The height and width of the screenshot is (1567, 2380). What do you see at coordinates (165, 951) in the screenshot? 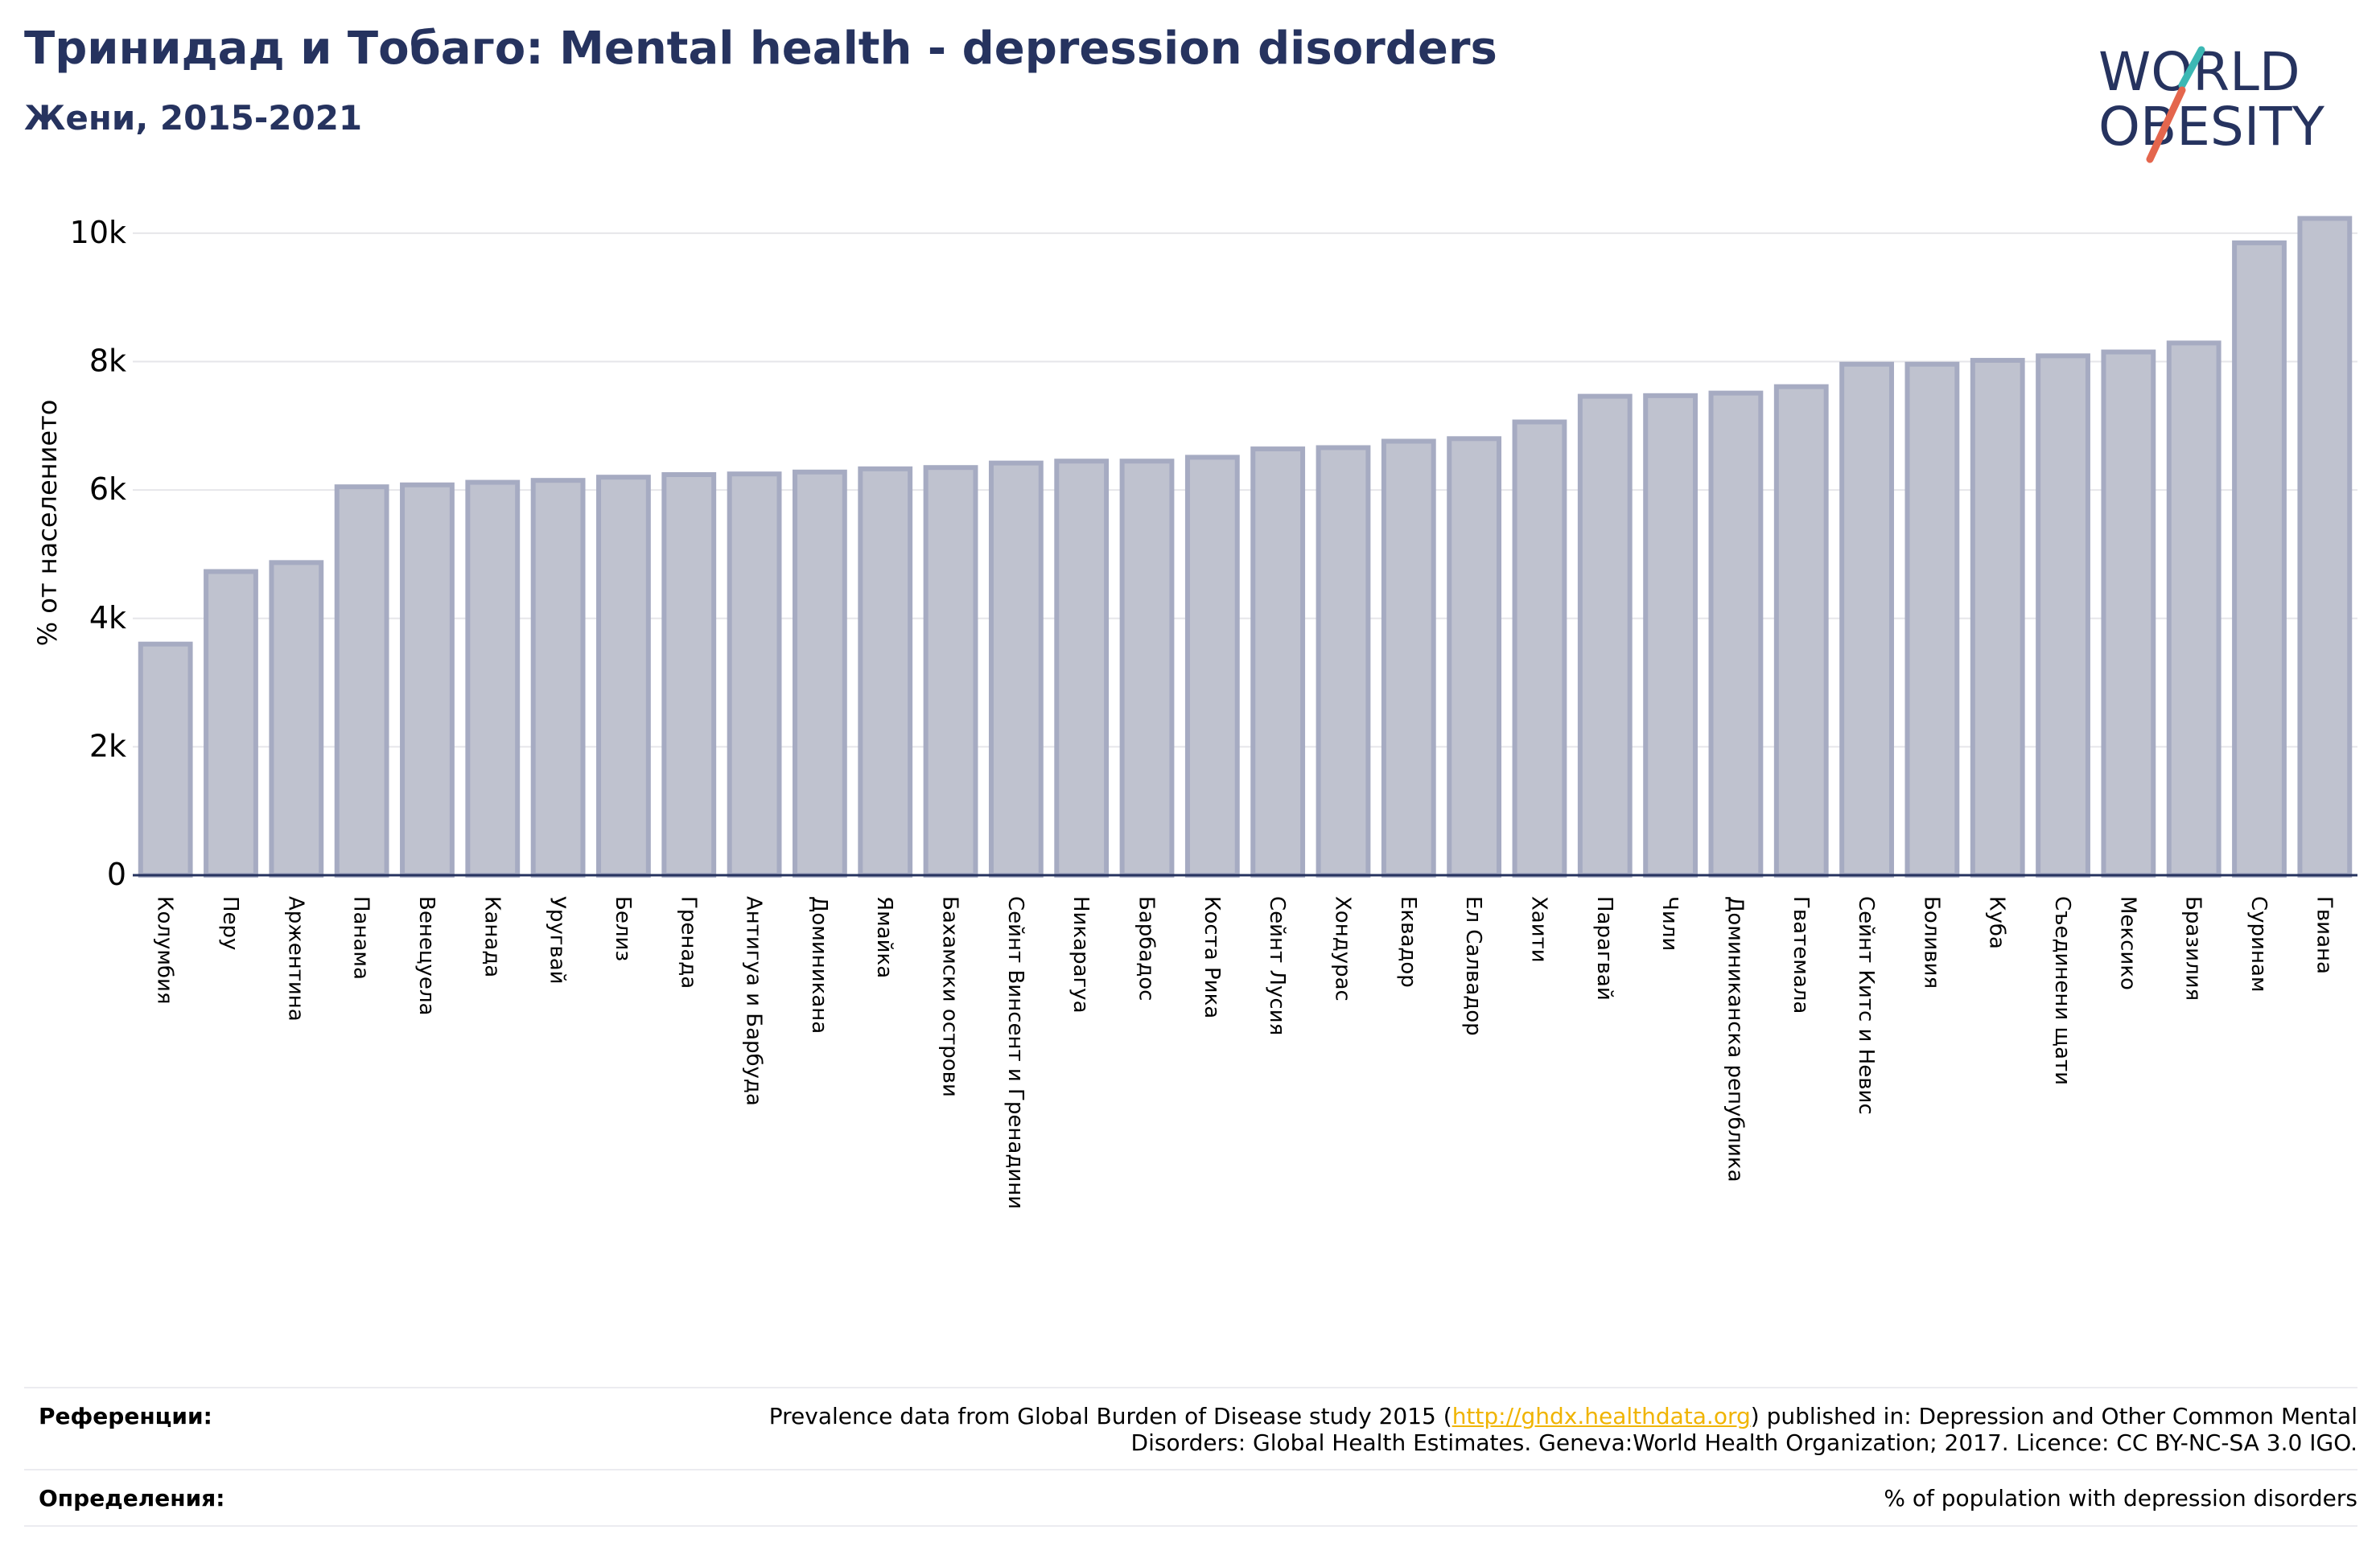
I see `x-tick-label: Колумбия` at bounding box center [165, 951].